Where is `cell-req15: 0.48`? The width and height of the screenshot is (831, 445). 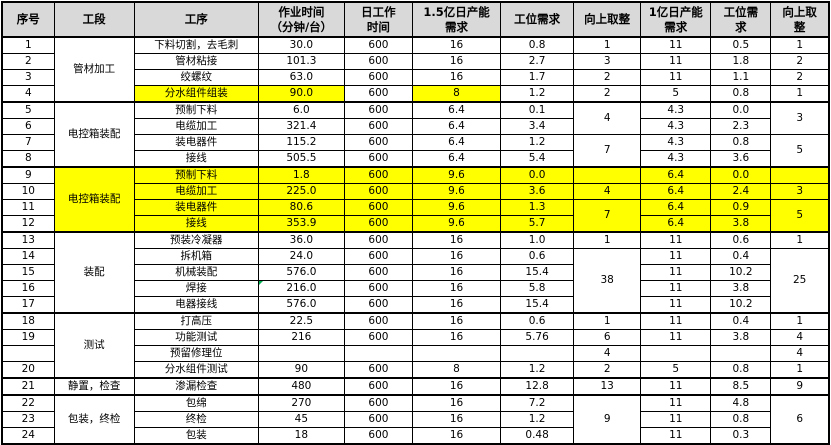
cell-req15: 0.48 is located at coordinates (537, 436).